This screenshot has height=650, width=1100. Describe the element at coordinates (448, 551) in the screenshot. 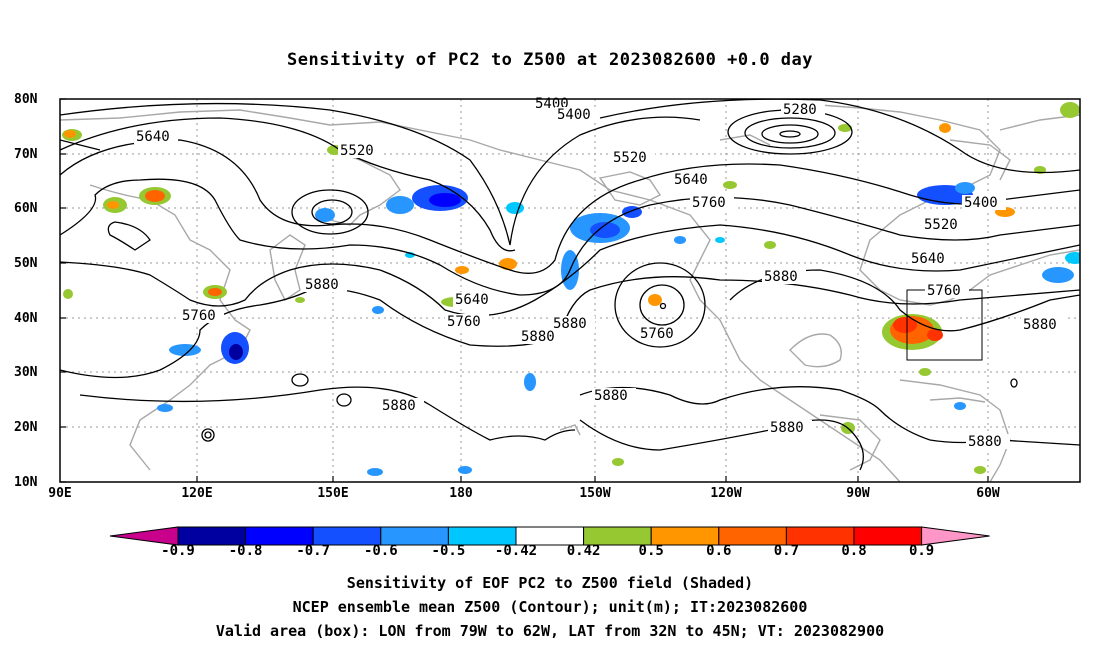

I see `colorbar-tick-label: -0.5` at that location.